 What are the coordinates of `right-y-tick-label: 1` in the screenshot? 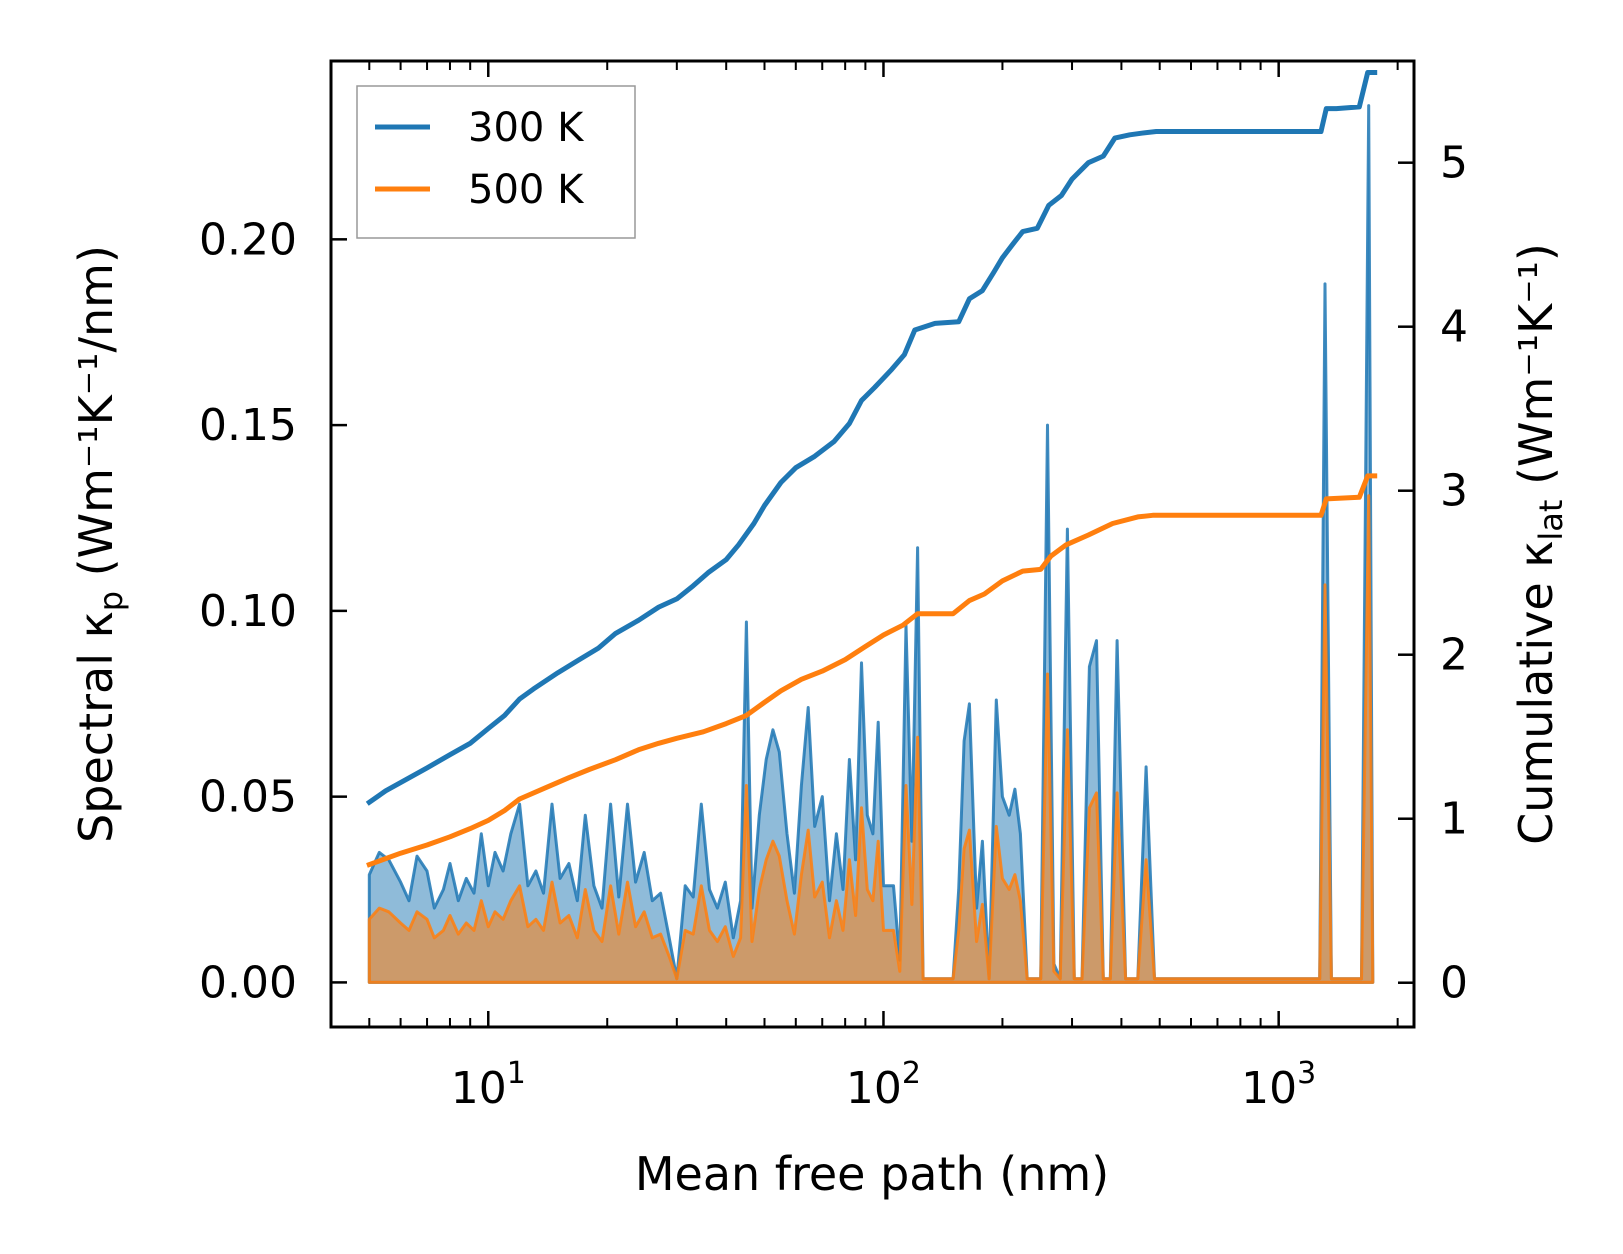 It's located at (1454, 819).